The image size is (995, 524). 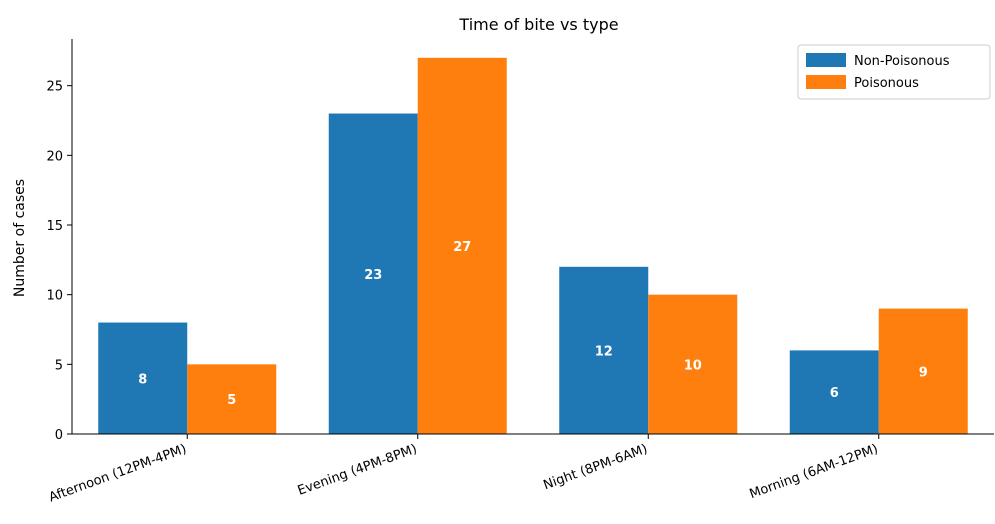 I want to click on bar-value-label: 10, so click(x=693, y=365).